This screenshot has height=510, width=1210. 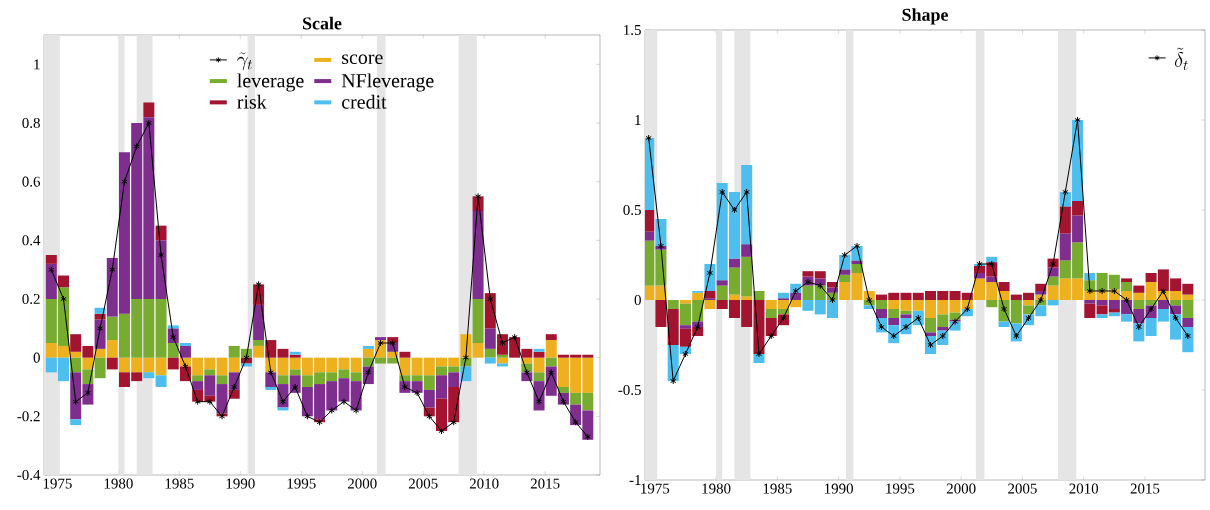 What do you see at coordinates (1181, 58) in the screenshot?
I see `legend-label: $\tilde{\delta}_t$` at bounding box center [1181, 58].